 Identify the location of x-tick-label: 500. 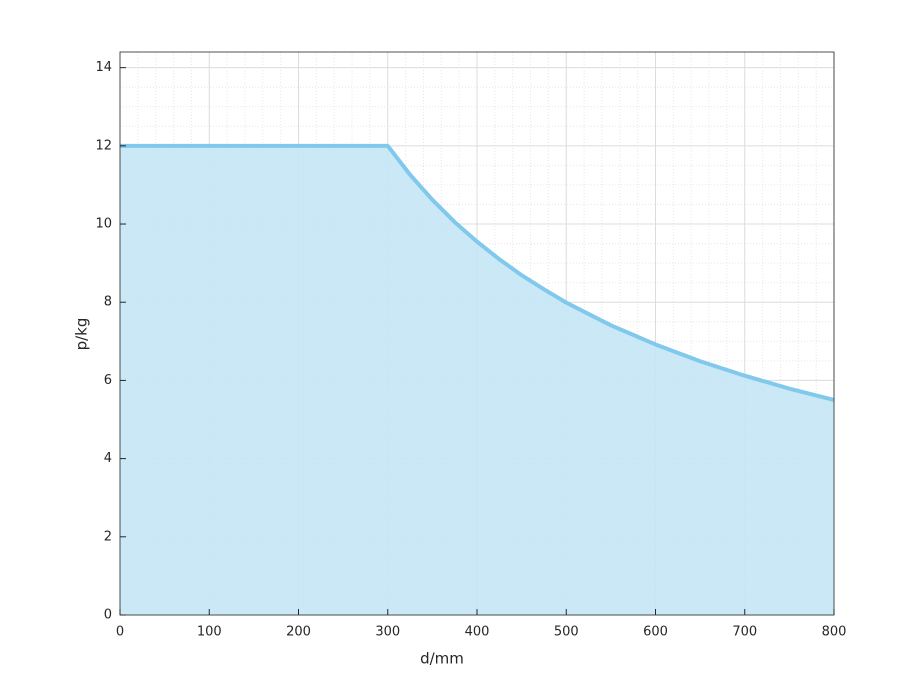
(566, 632).